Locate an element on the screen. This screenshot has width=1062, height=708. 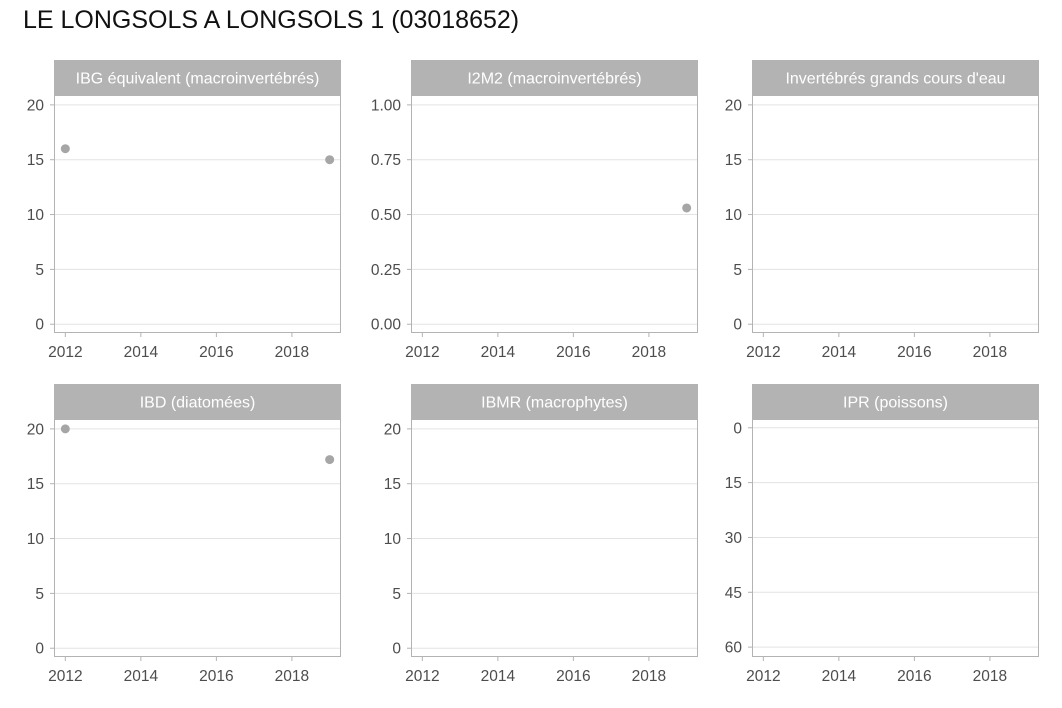
facet-title: IBD (diatomées) is located at coordinates (198, 403).